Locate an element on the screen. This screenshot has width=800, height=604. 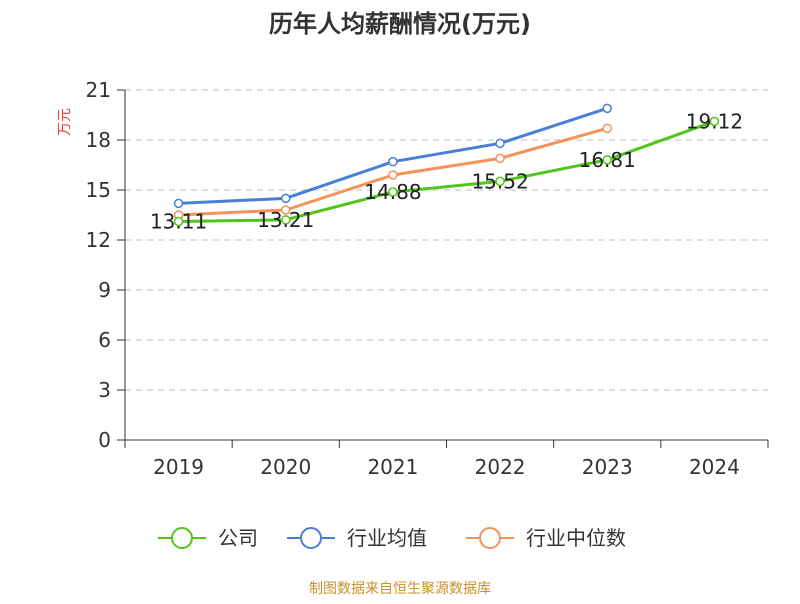
y-tick-label: 0 is located at coordinates (104, 440).